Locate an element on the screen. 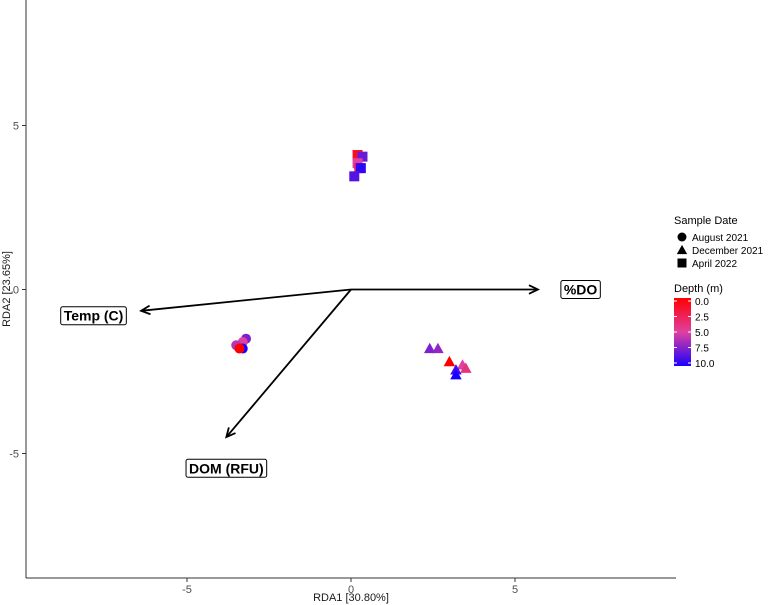  shape-legend-entries: August 2021 December 2021 April 2022 is located at coordinates (720, 251).